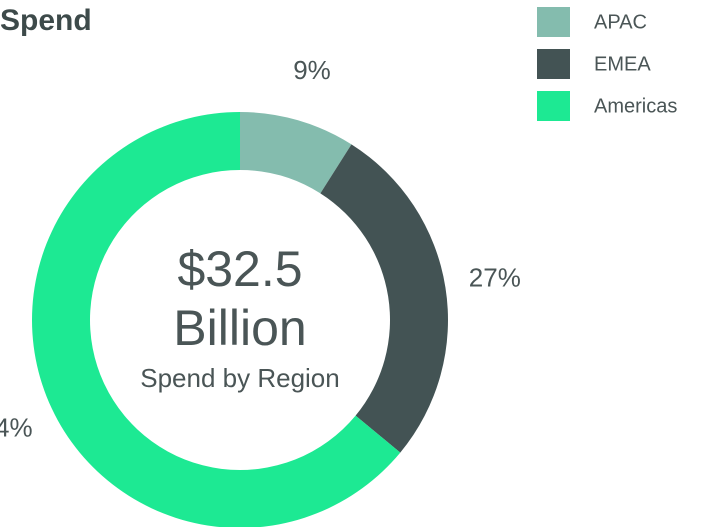  I want to click on center-value: $32.5, so click(239, 269).